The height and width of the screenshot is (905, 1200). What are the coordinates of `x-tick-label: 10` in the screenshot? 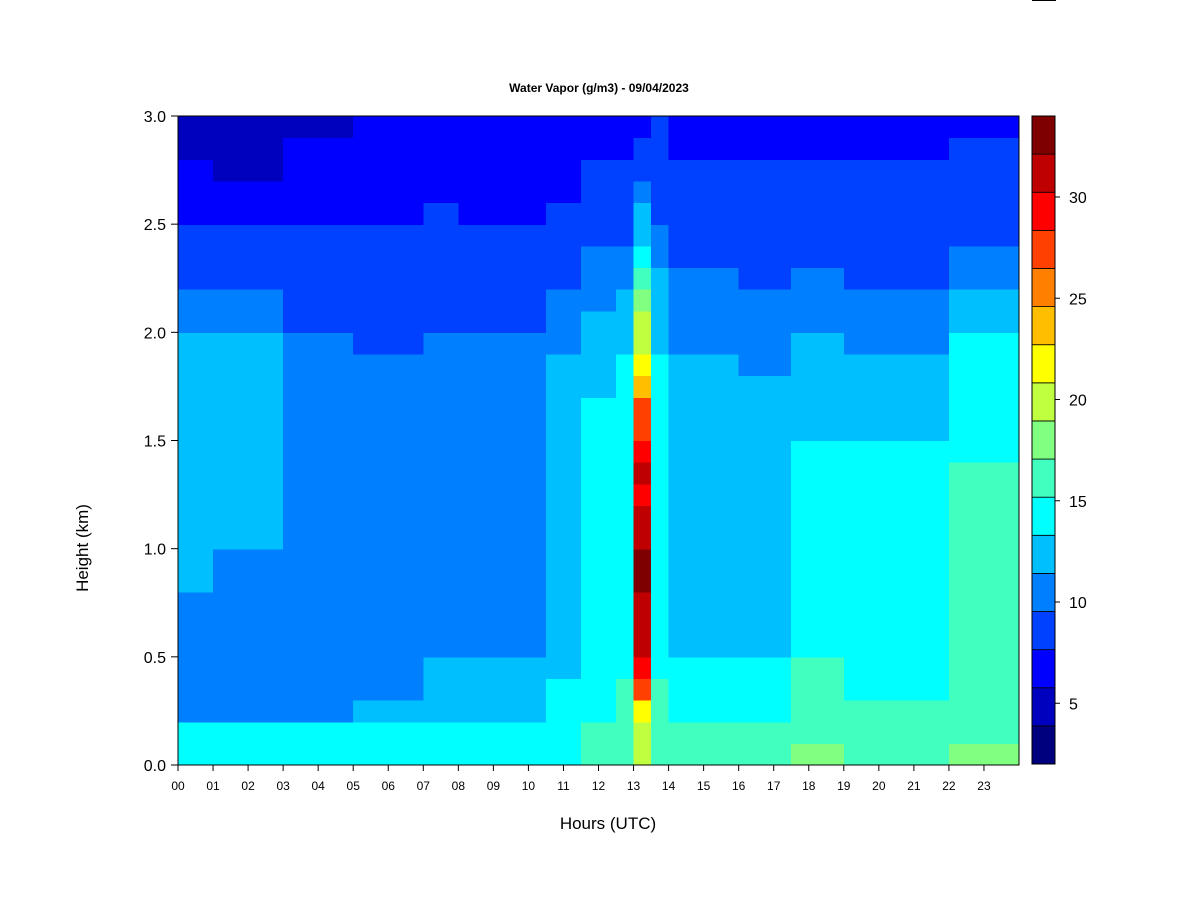 It's located at (529, 786).